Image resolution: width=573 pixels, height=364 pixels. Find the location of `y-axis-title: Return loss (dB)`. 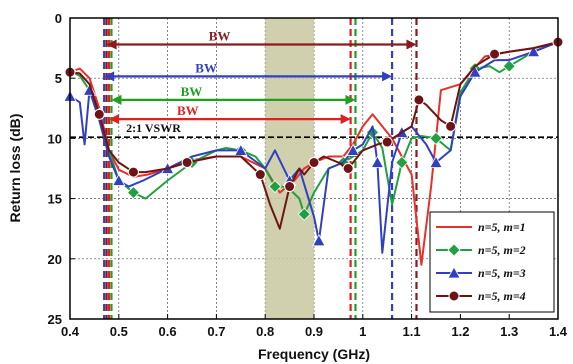

y-axis-title: Return loss (dB) is located at coordinates (15, 168).